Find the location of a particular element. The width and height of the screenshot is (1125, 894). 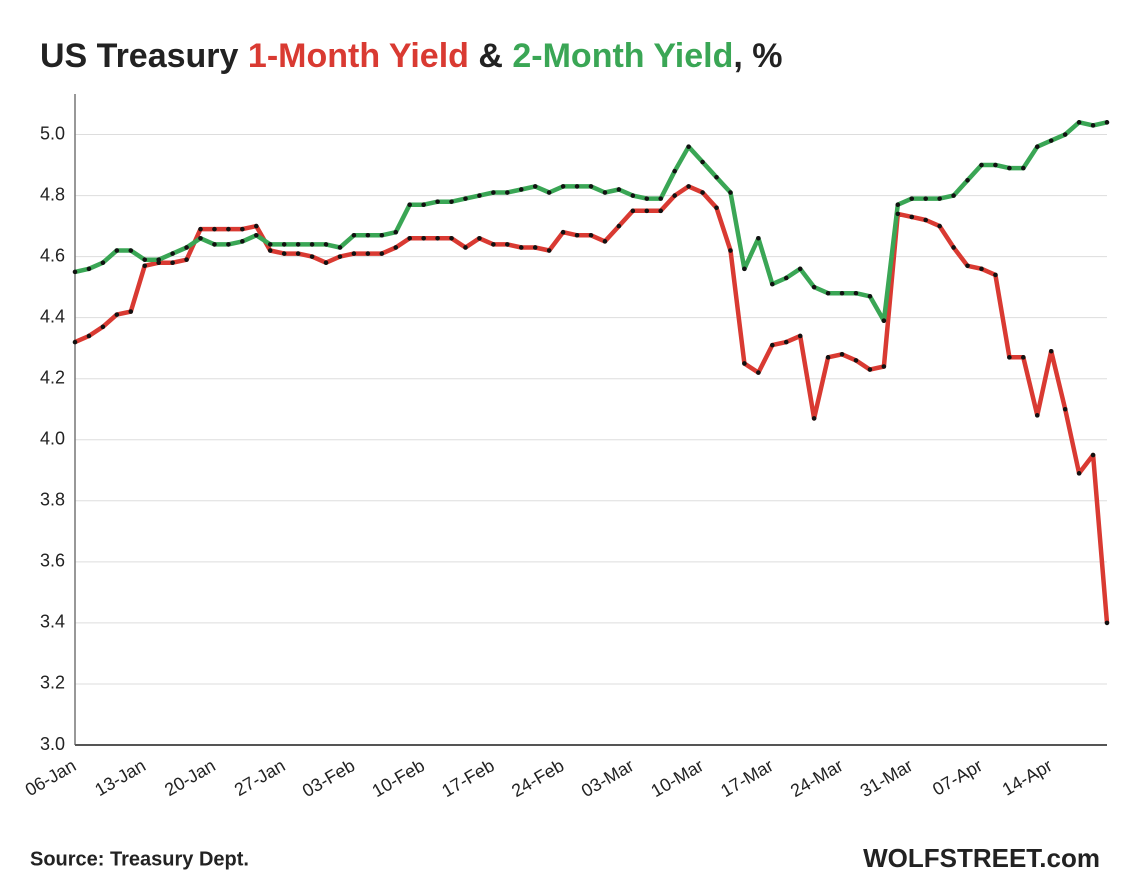

y-tick-label: 4.0 is located at coordinates (52, 439).